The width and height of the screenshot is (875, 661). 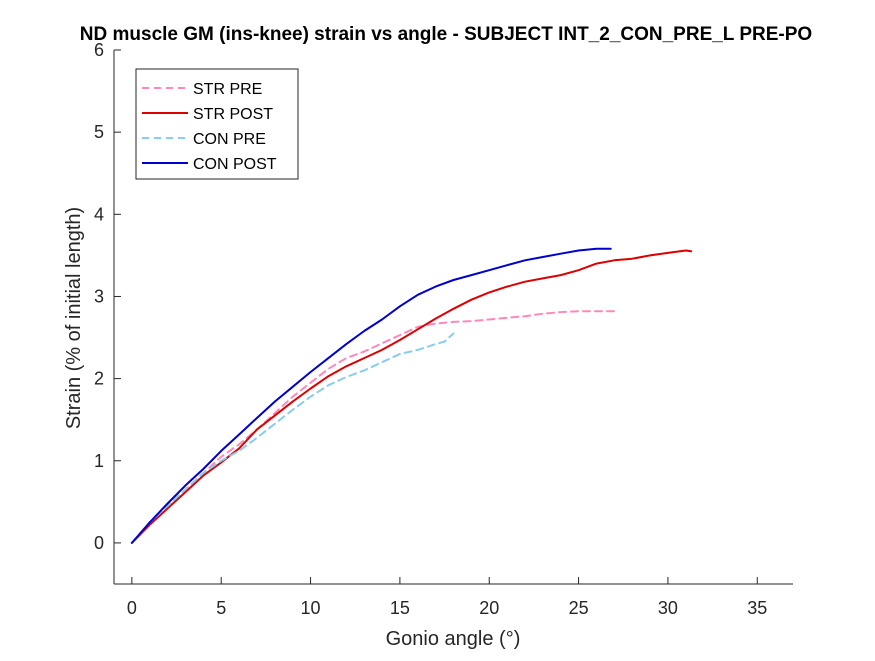 What do you see at coordinates (99, 214) in the screenshot?
I see `y-tick-label: 4` at bounding box center [99, 214].